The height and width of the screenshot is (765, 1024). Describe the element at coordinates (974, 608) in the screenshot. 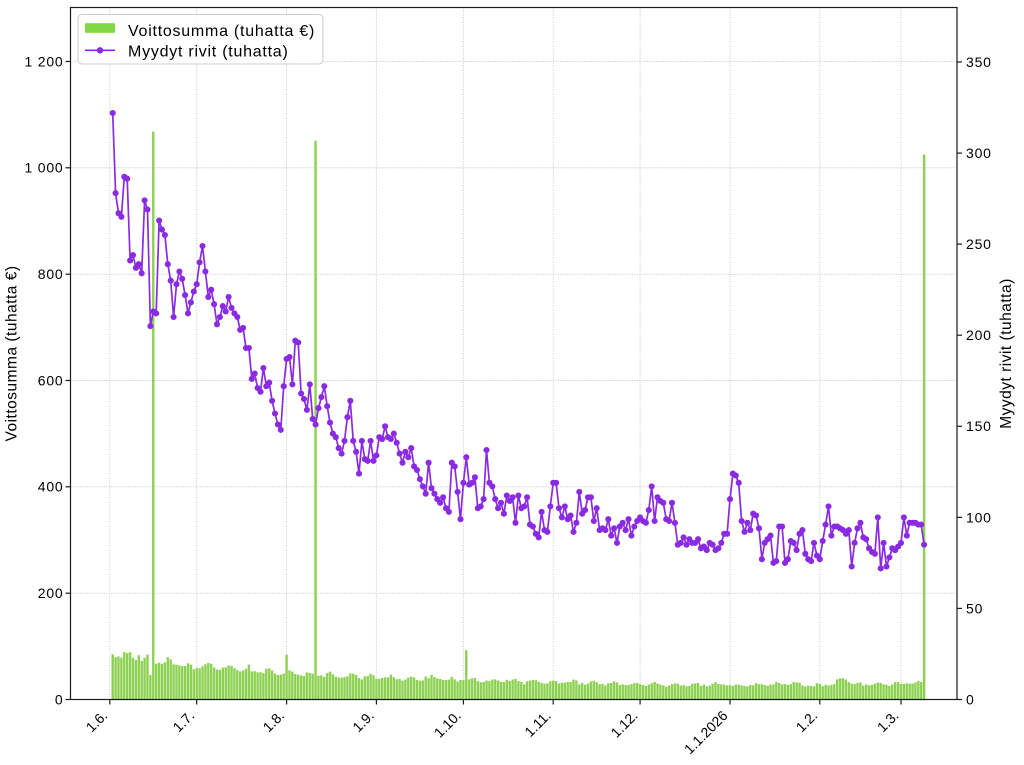

I see `svg-text: 50` at that location.